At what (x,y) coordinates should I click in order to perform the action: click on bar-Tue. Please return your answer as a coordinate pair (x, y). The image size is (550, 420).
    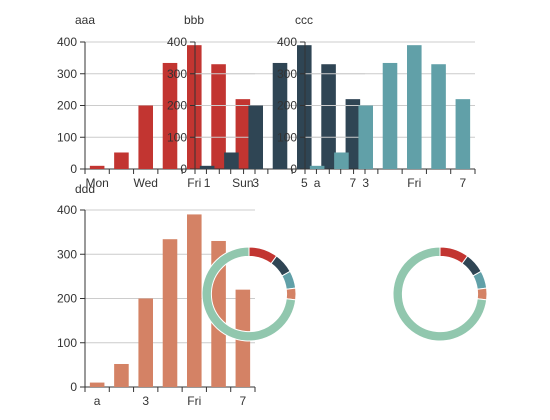
    Looking at the image, I should click on (121, 160).